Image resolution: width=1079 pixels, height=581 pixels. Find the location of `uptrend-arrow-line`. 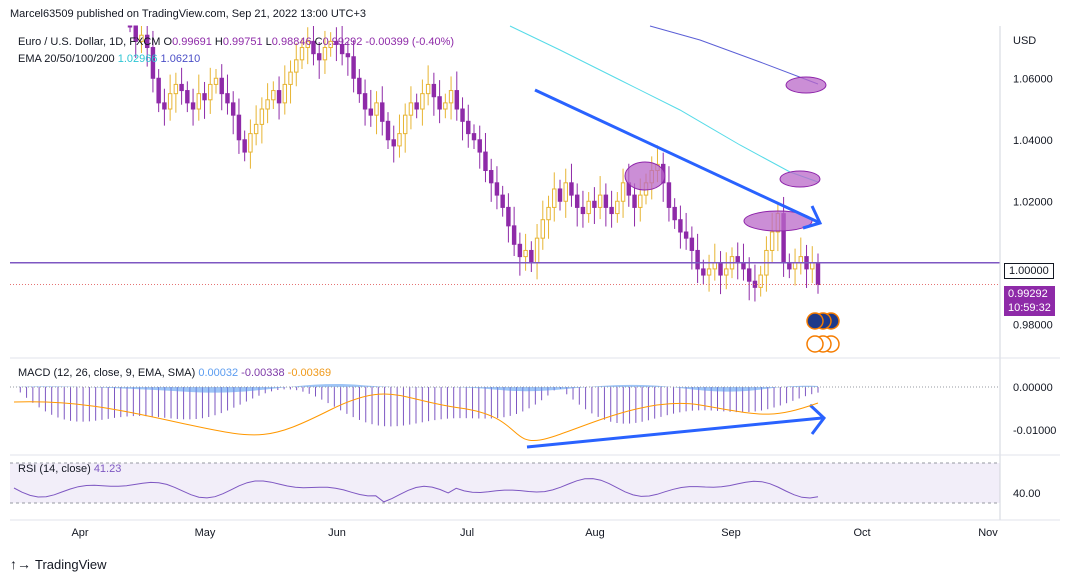

uptrend-arrow-line is located at coordinates (674, 432).